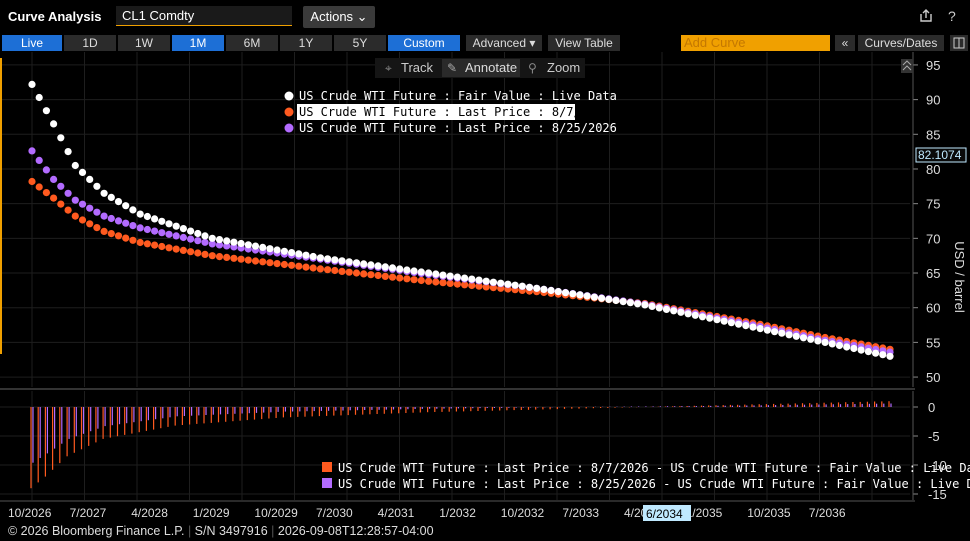 The height and width of the screenshot is (541, 970). What do you see at coordinates (32, 43) in the screenshot?
I see `range-live-button: Live` at bounding box center [32, 43].